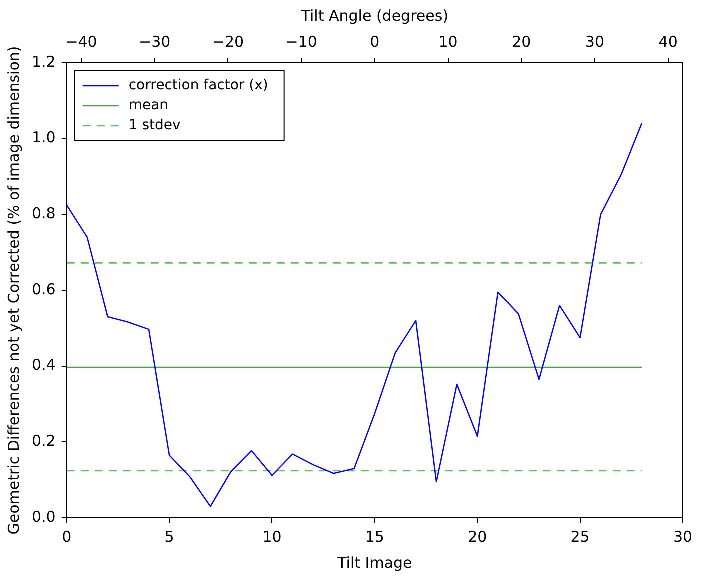  What do you see at coordinates (169, 537) in the screenshot?
I see `x-tick-label: 5` at bounding box center [169, 537].